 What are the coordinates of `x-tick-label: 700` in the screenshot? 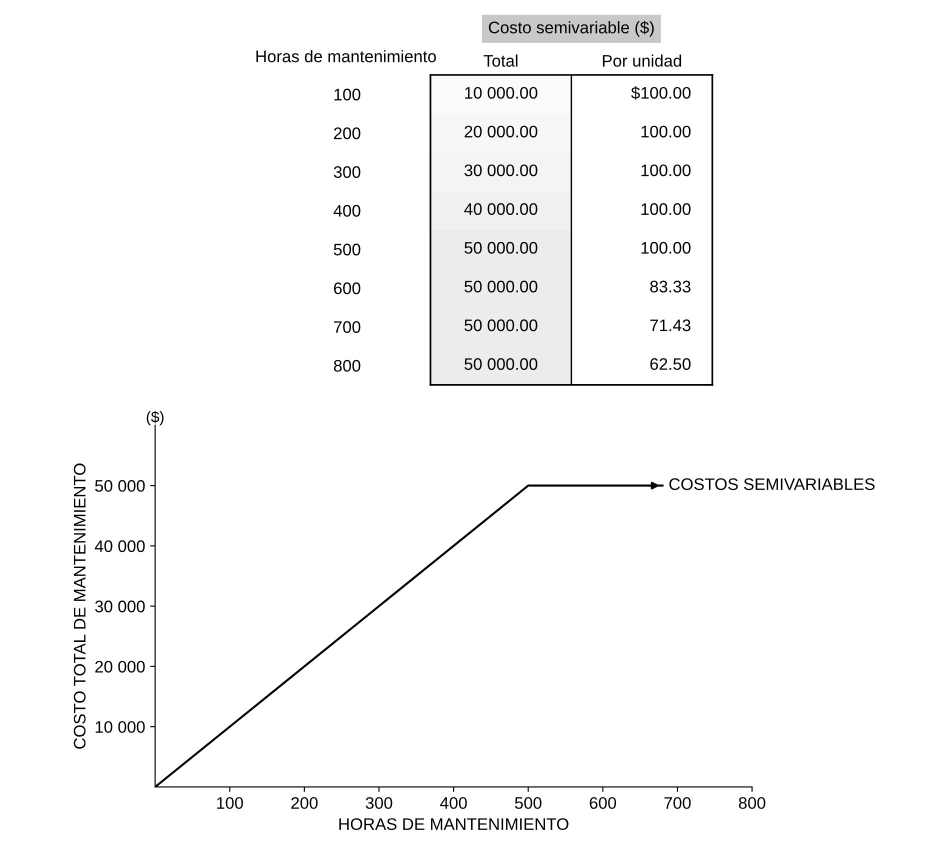 It's located at (677, 803).